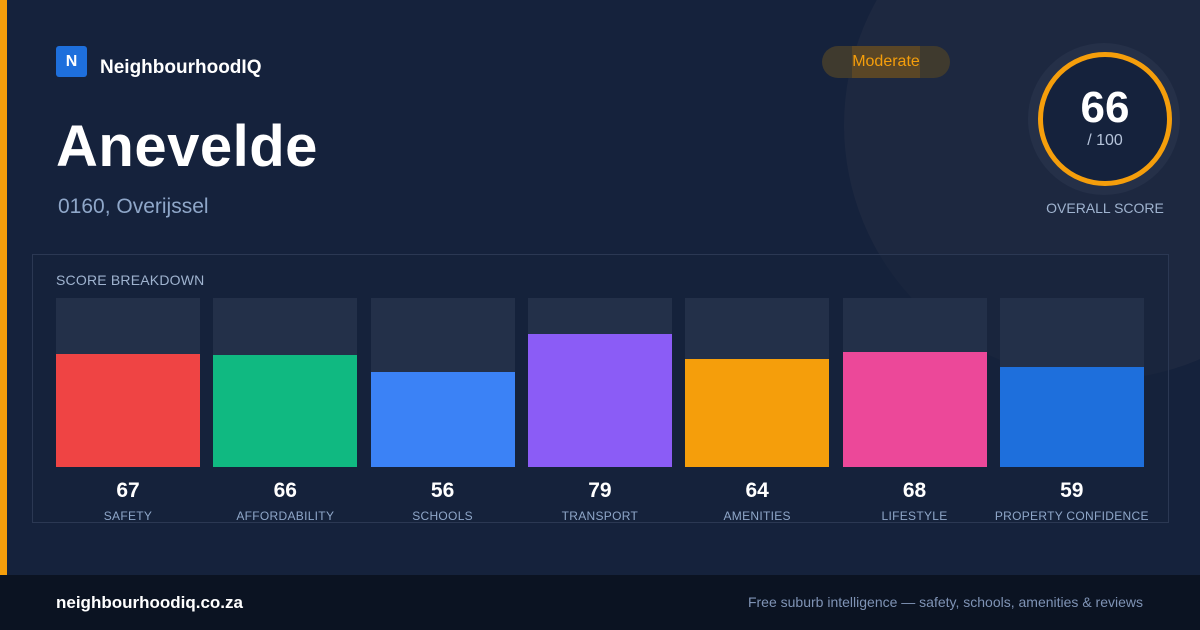 Image resolution: width=1200 pixels, height=630 pixels. I want to click on logo-icon: N, so click(71, 61).